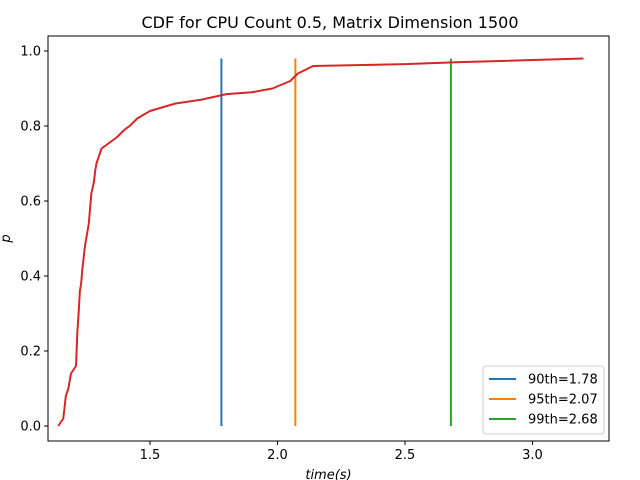 The height and width of the screenshot is (480, 640). I want to click on legend-label: 99th=2.68, so click(563, 420).